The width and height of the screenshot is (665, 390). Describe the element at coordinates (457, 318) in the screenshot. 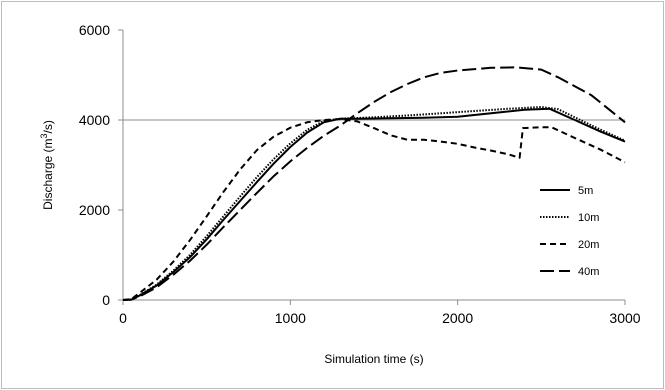

I see `x-tick-label: 2000` at that location.